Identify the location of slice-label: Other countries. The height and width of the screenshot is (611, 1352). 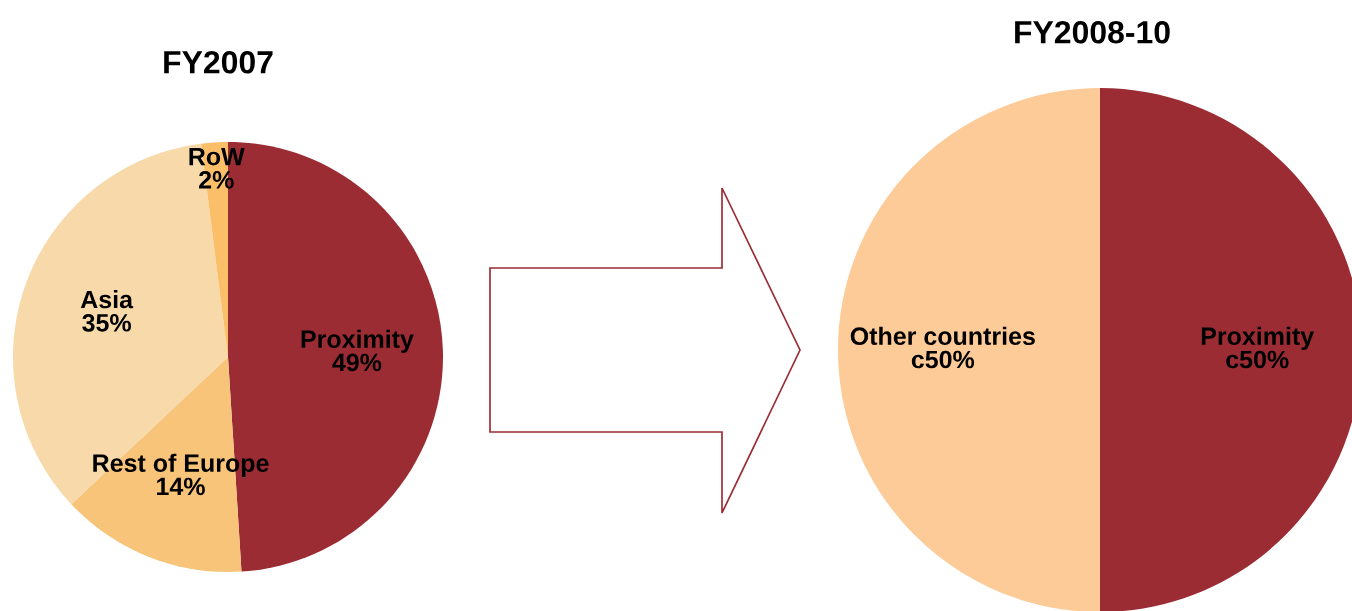
(942, 336).